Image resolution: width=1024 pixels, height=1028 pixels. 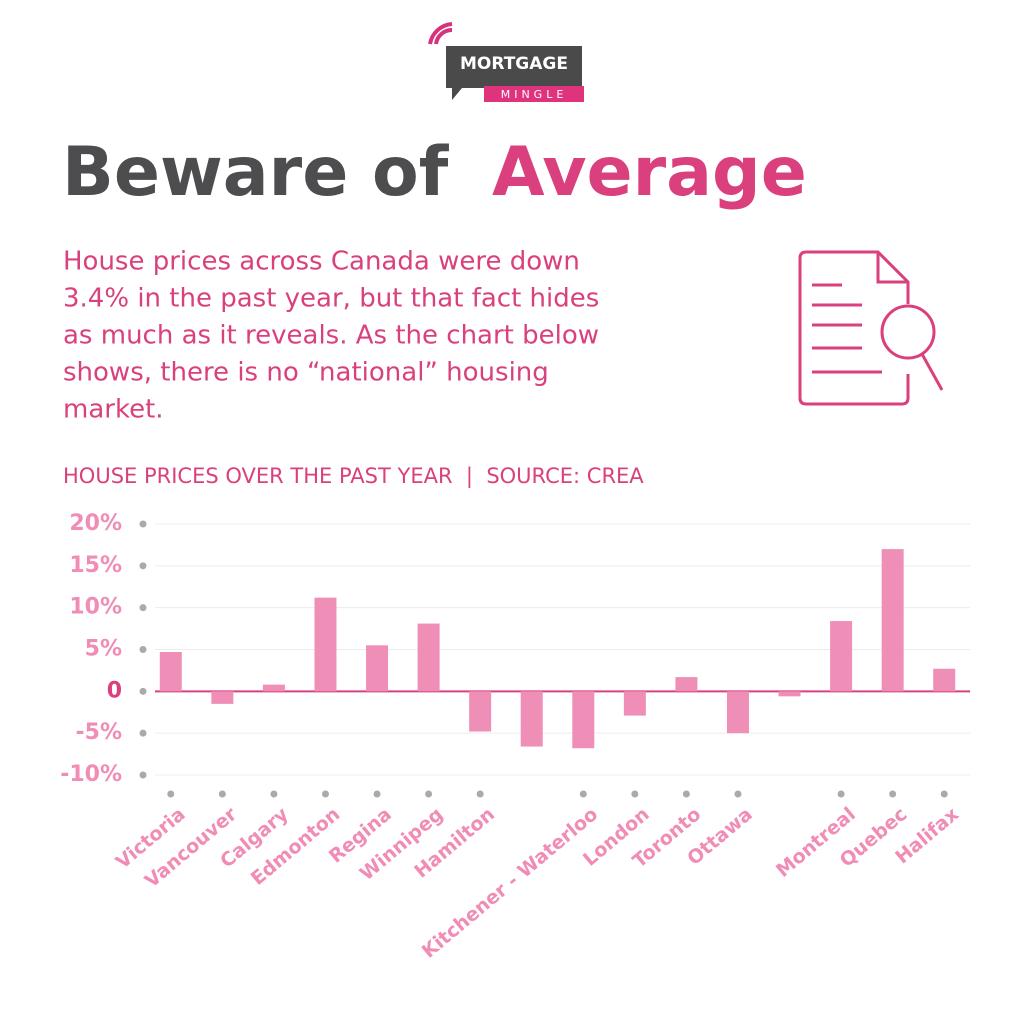 What do you see at coordinates (99, 732) in the screenshot?
I see `y-tick-label: -5%` at bounding box center [99, 732].